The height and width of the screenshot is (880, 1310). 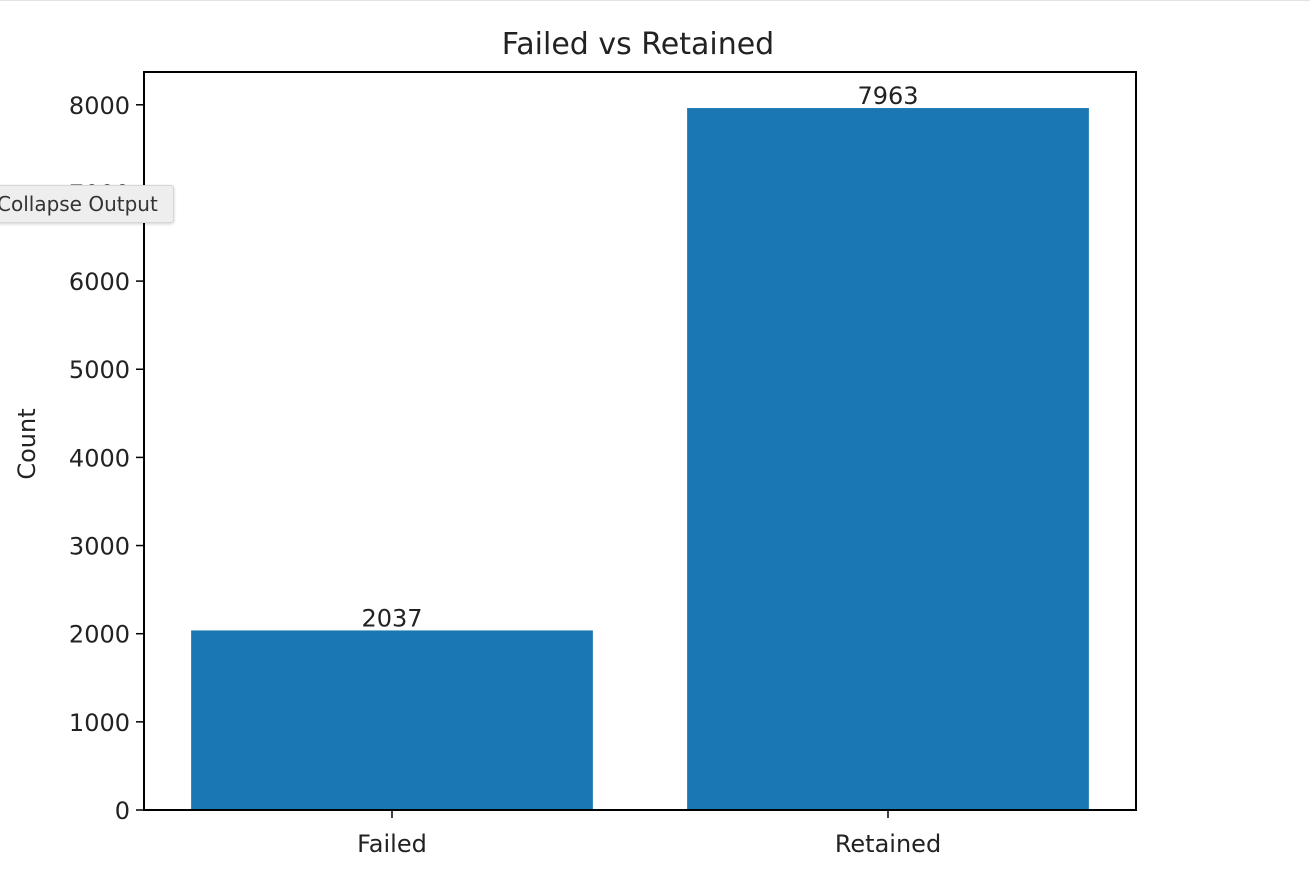 I want to click on x-tick-label: Failed, so click(x=392, y=844).